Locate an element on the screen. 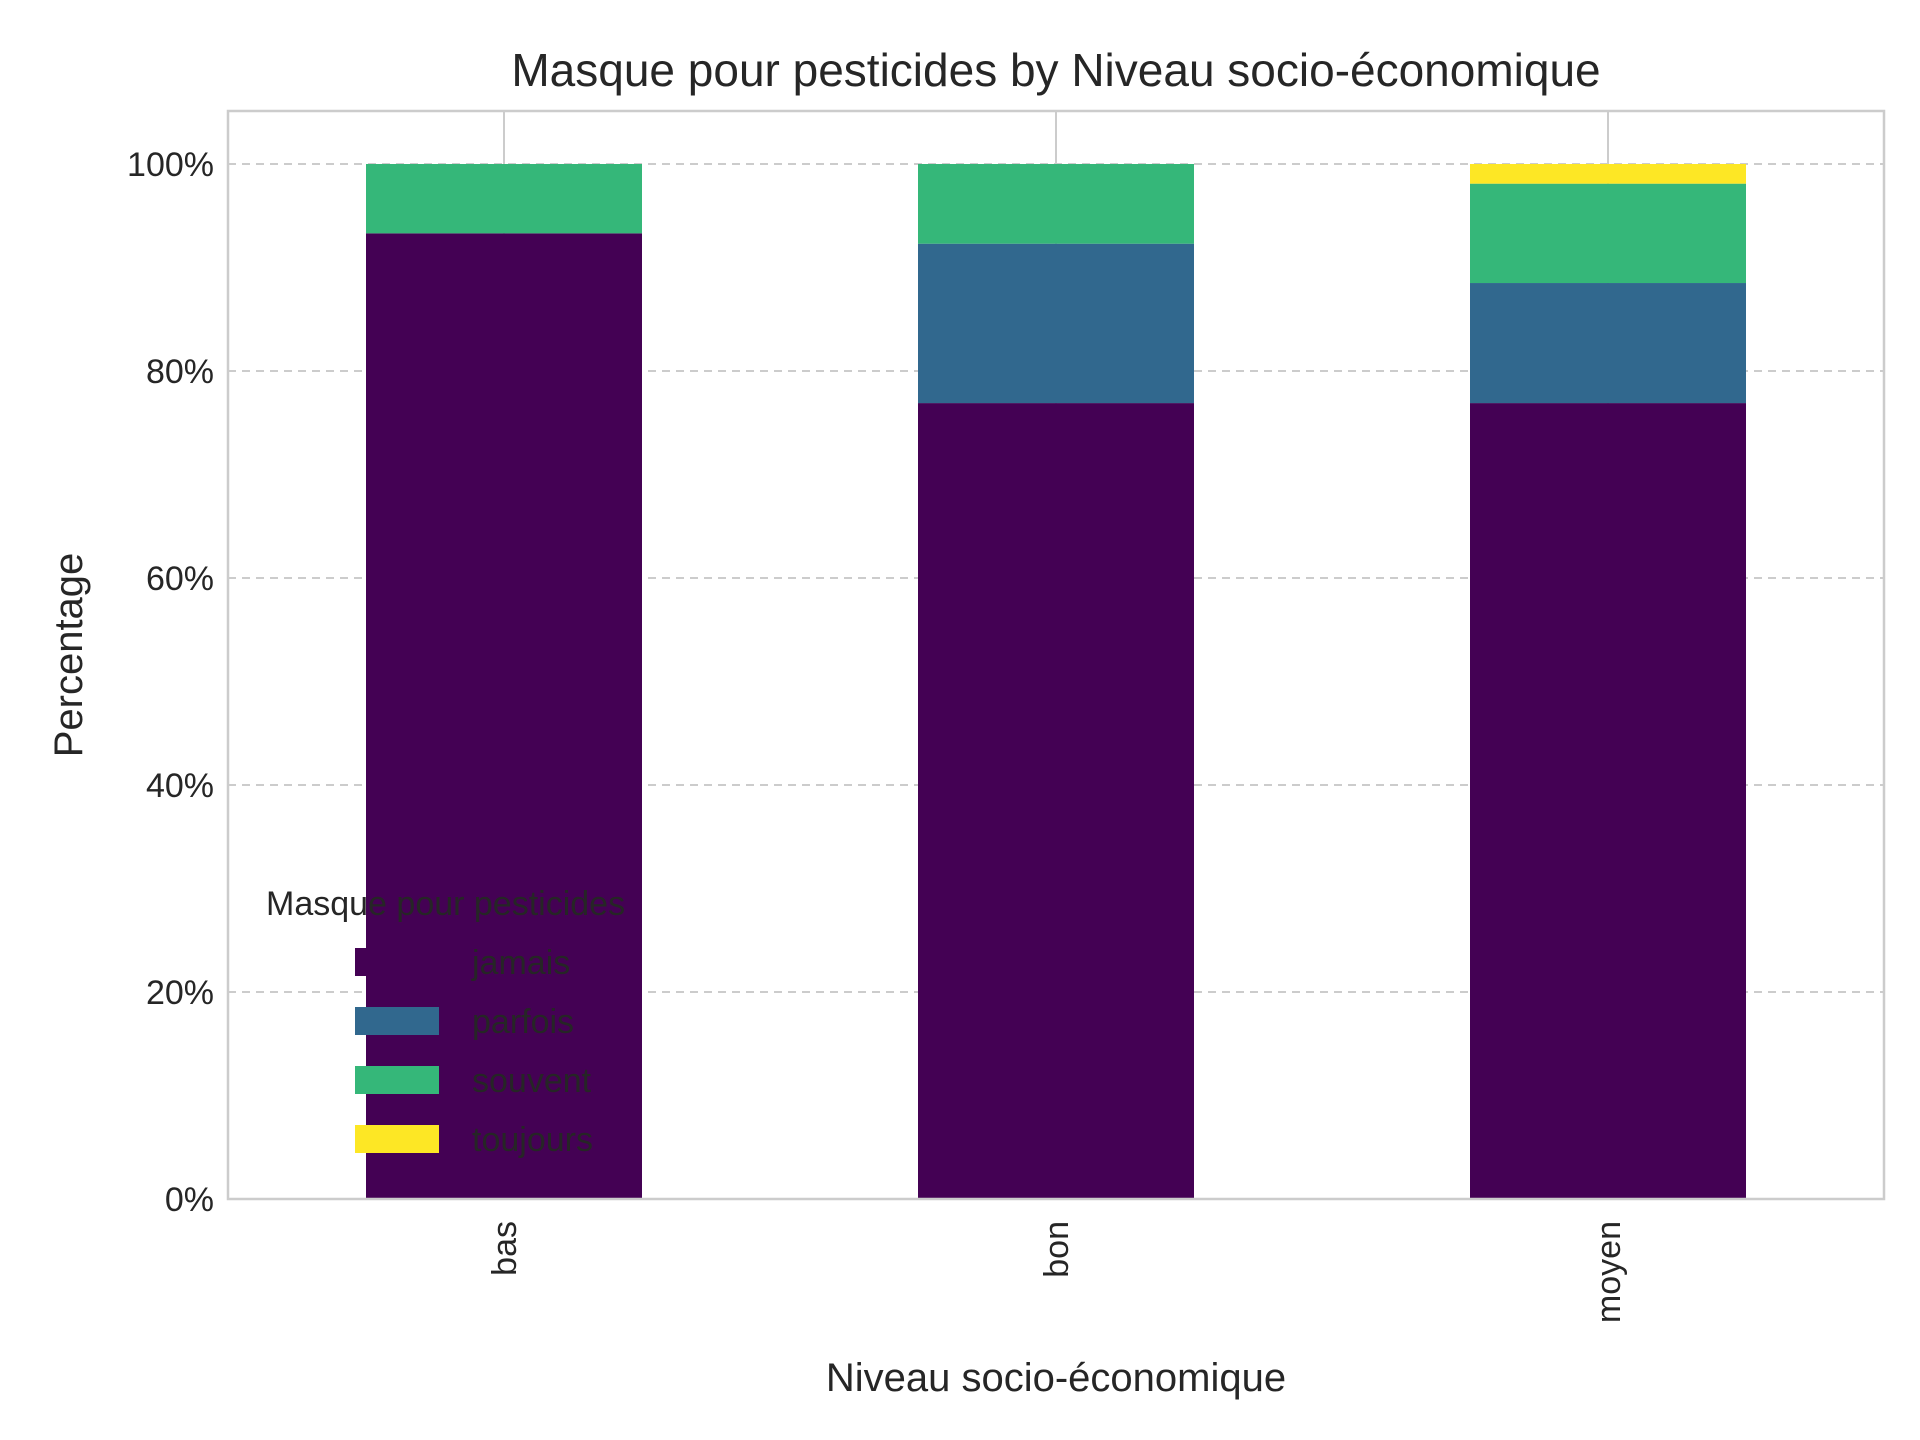  y-tick-label: 100% is located at coordinates (170, 165).